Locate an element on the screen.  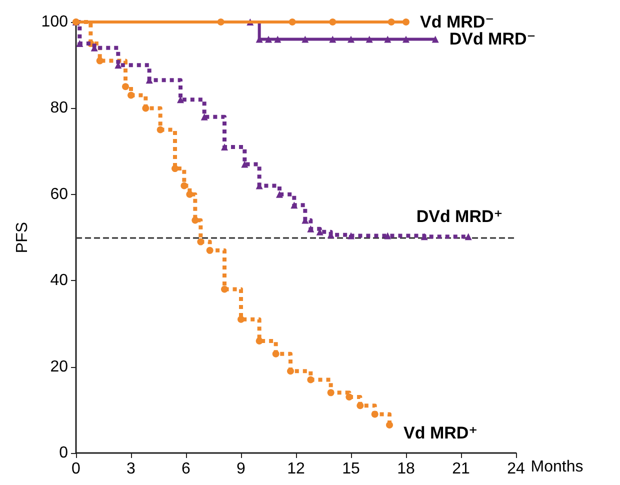
x-tick-label: 3 is located at coordinates (131, 469).